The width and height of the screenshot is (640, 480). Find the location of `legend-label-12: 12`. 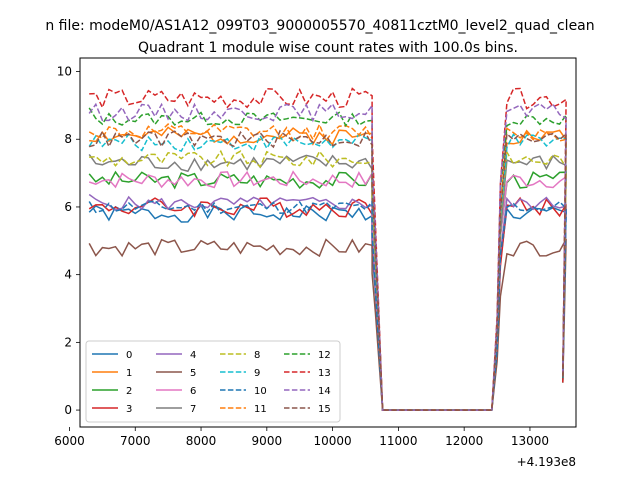

legend-label-12: 12 is located at coordinates (324, 355).